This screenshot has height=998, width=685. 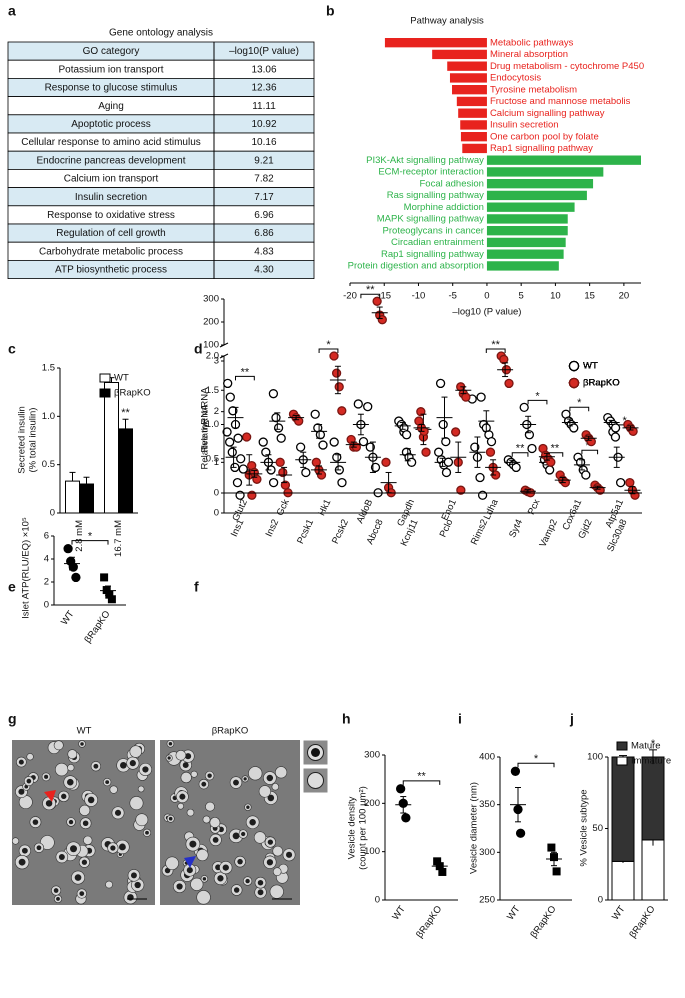 I want to click on x-tick-label: 0, so click(x=486, y=296).